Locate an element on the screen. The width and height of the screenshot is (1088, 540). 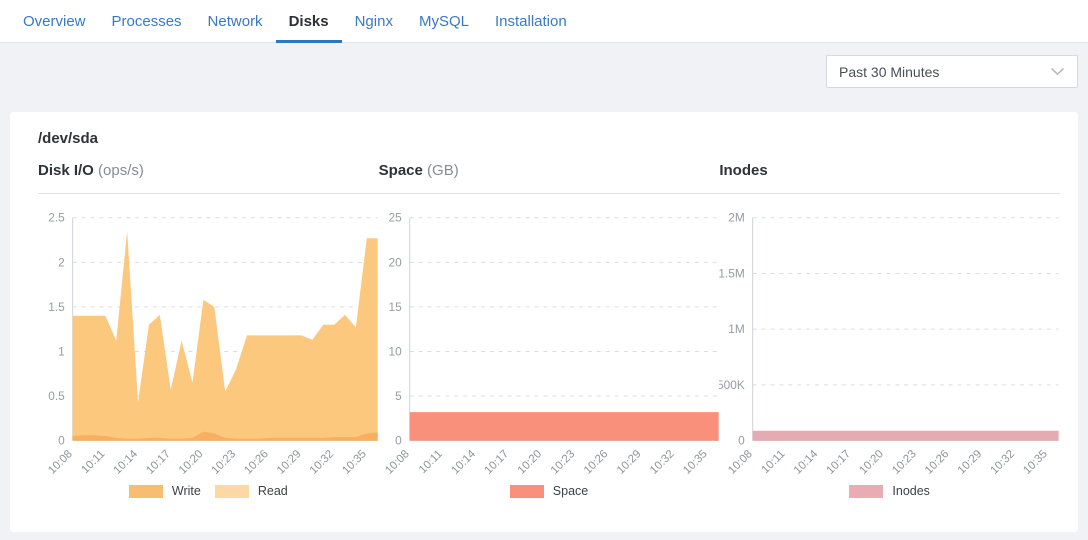
legend-label: Inodes is located at coordinates (911, 491).